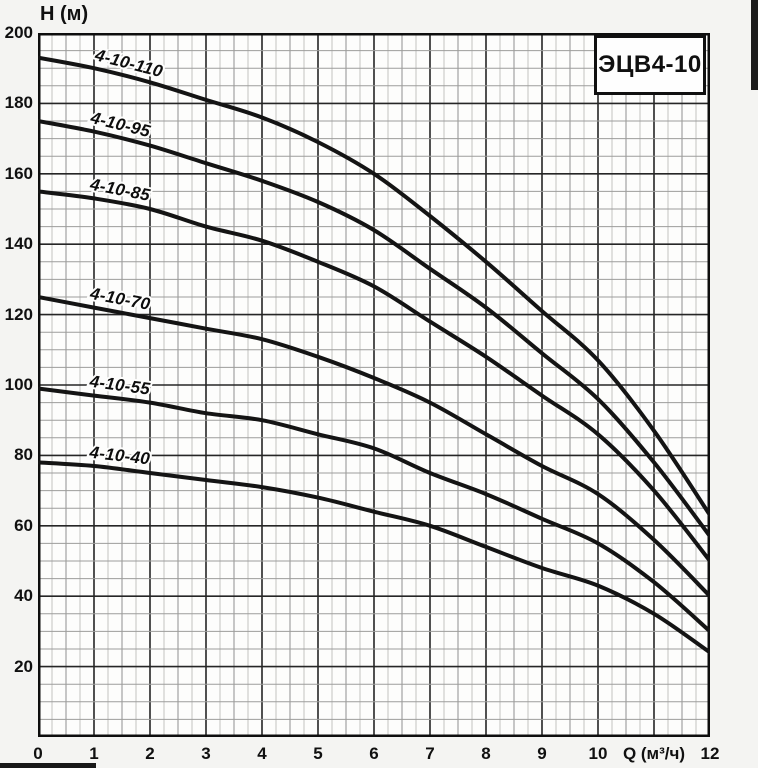  Describe the element at coordinates (23, 525) in the screenshot. I see `y-tick-label: 60` at that location.